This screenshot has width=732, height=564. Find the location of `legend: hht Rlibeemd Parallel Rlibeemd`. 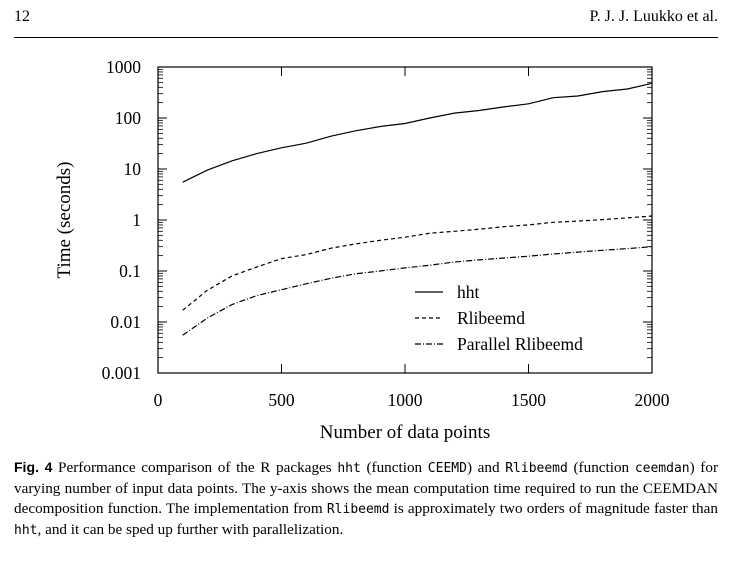

legend: hht Rlibeemd Parallel Rlibeemd is located at coordinates (499, 318).